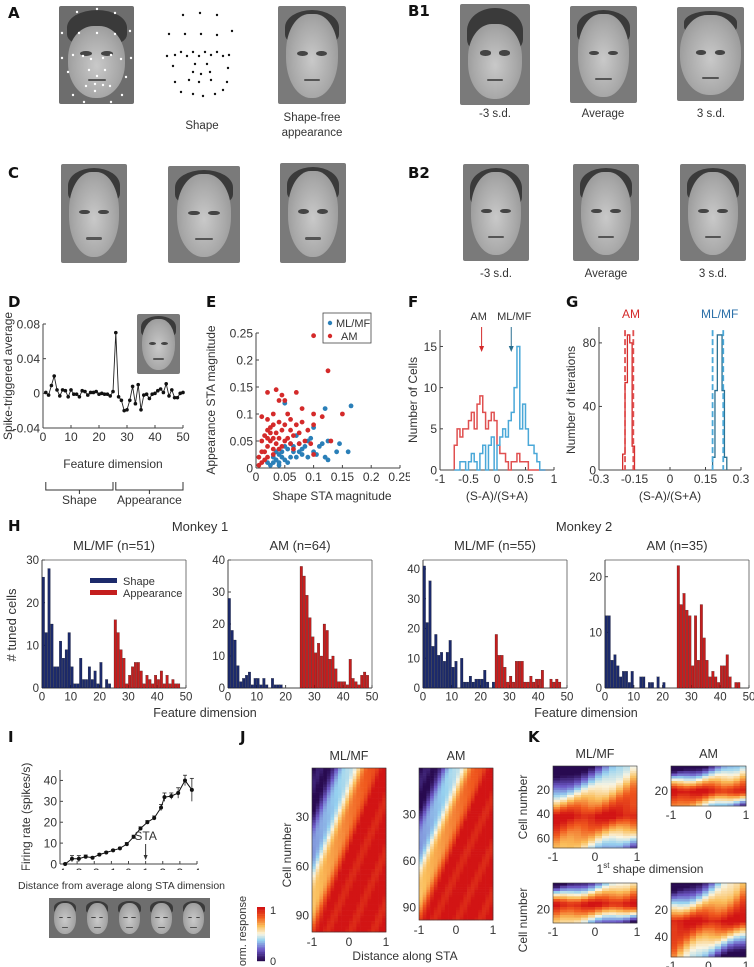  What do you see at coordinates (149, 488) in the screenshot?
I see `bracket-appearance` at bounding box center [149, 488].